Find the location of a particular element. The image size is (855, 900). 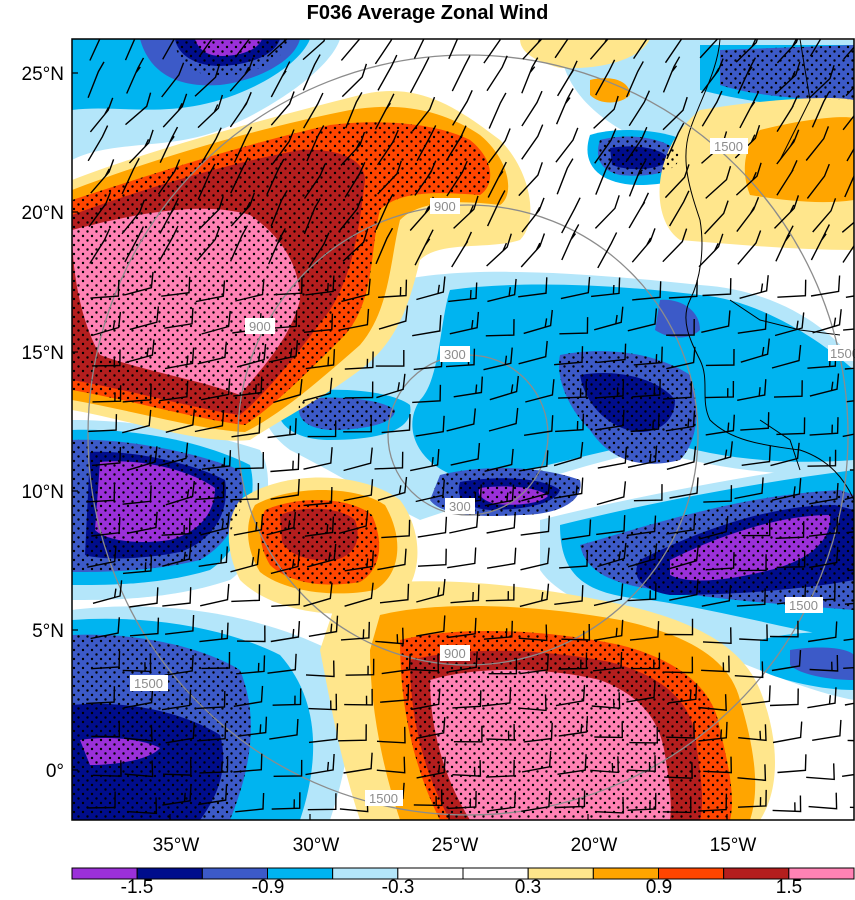

ring-label: 300 is located at coordinates (455, 354).